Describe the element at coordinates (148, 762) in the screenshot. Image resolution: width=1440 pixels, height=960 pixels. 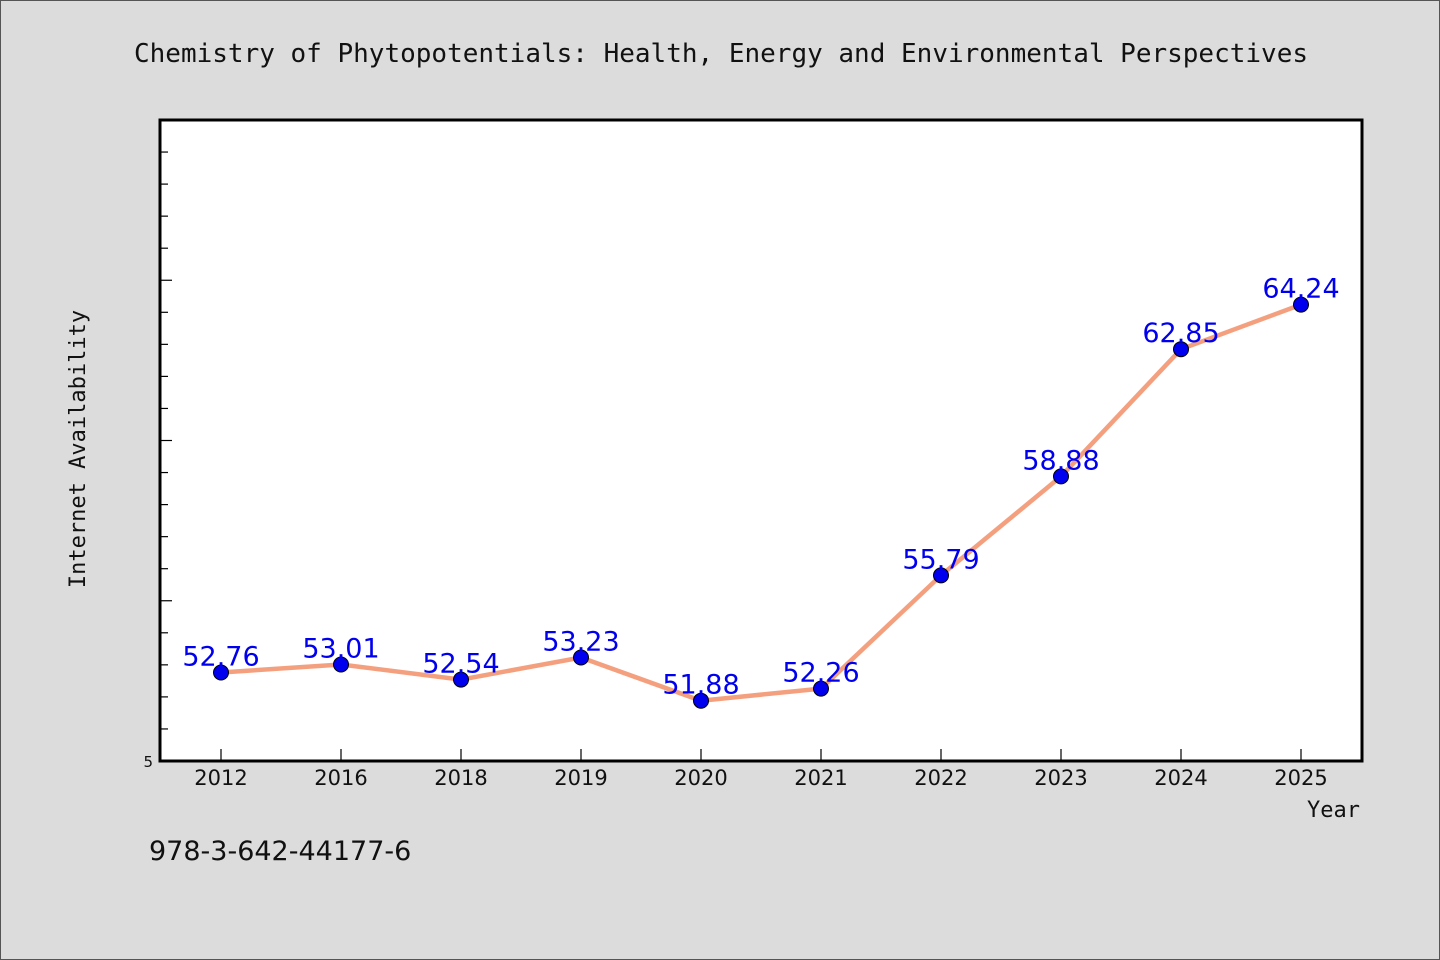
I see `y-tick-label: 5` at that location.